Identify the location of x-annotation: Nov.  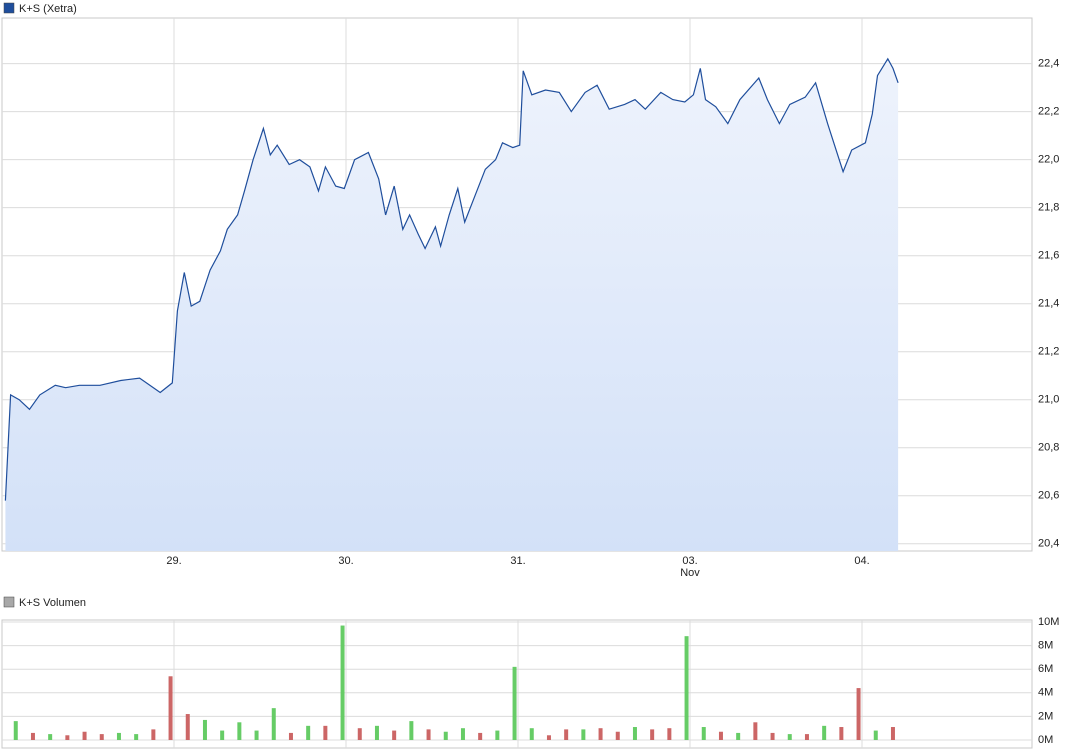
(690, 573).